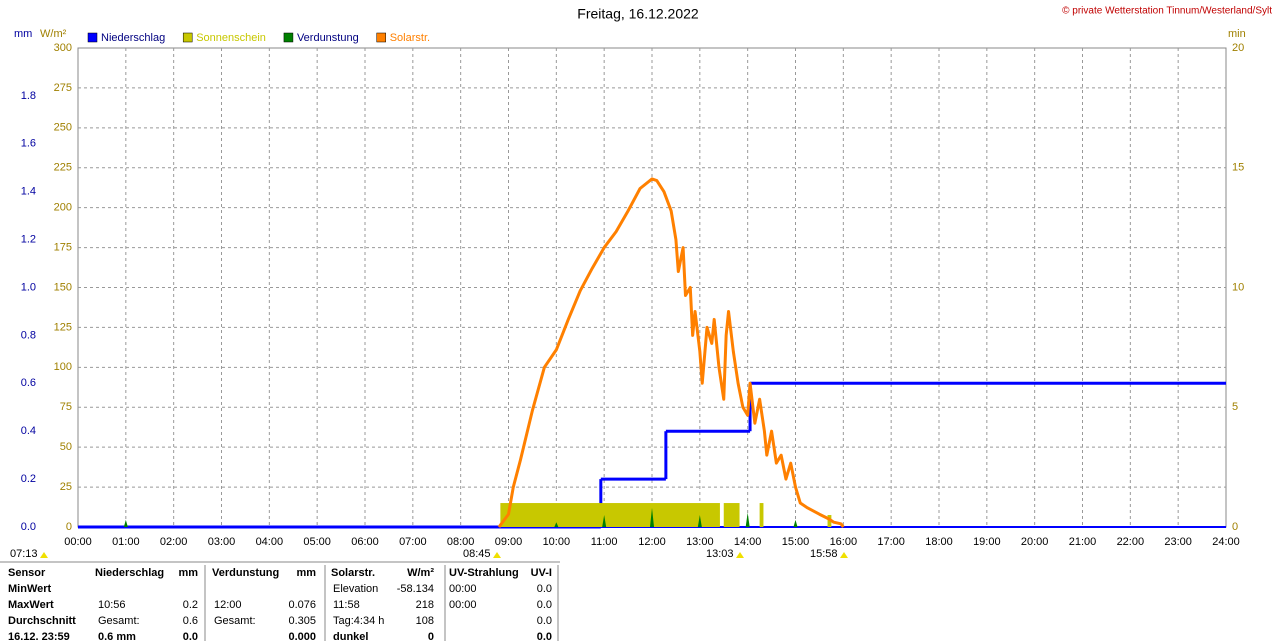 This screenshot has height=641, width=1280. What do you see at coordinates (350, 636) in the screenshot?
I see `table-cell: dunkel` at bounding box center [350, 636].